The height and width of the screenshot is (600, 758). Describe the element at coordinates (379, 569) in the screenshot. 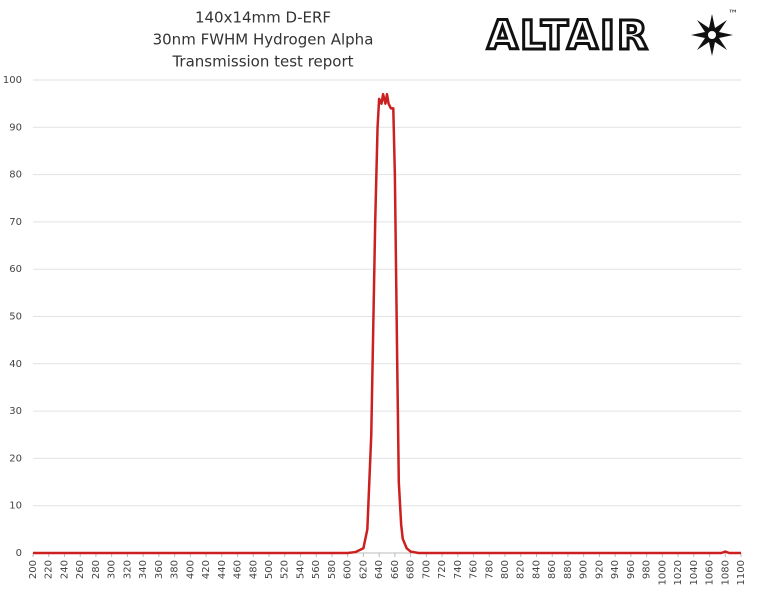

I see `x-tick-label: 640` at that location.